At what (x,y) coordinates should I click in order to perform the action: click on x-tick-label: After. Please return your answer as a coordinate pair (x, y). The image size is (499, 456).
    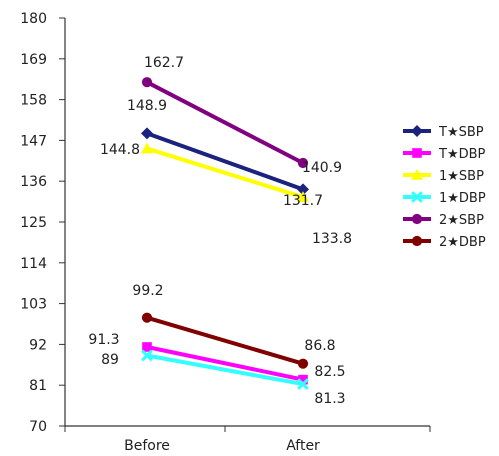
    Looking at the image, I should click on (303, 446).